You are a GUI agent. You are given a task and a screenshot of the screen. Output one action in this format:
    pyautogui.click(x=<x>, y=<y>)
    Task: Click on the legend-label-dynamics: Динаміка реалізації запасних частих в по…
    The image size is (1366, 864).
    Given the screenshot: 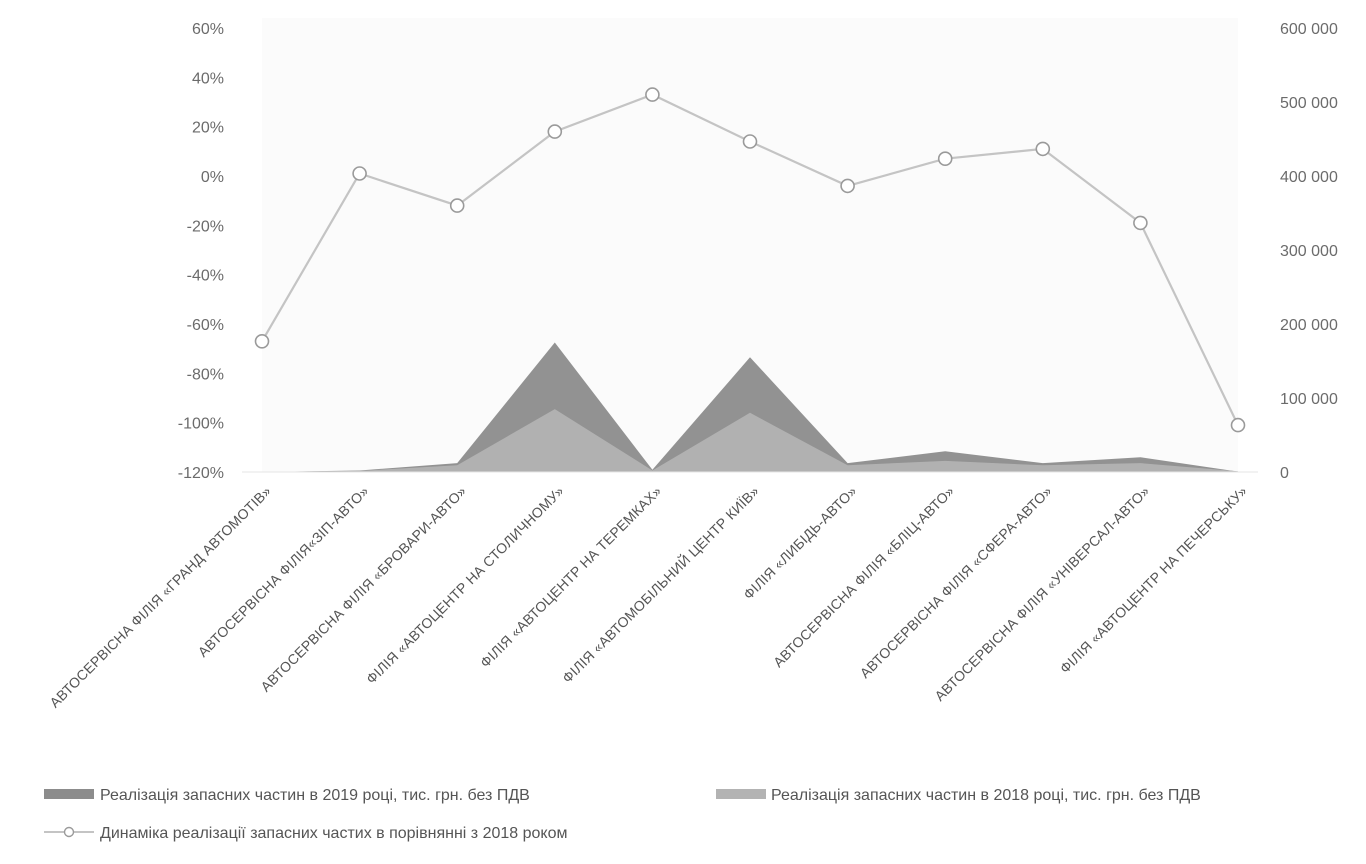 What is the action you would take?
    pyautogui.click(x=333, y=833)
    